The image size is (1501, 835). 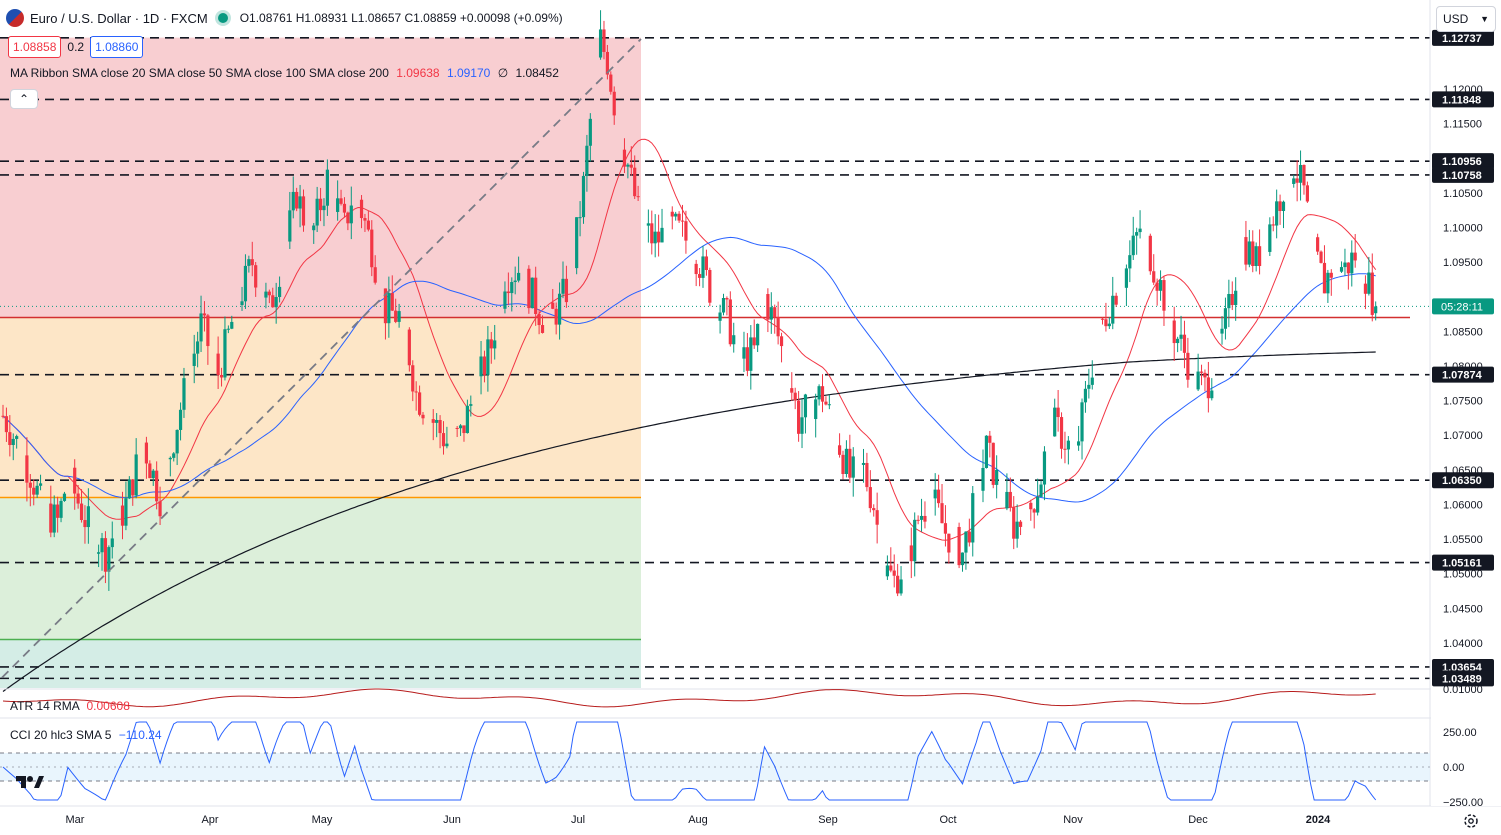 I want to click on cci-legend: CCI 20 hlc3 SMA 5 −110.24, so click(x=86, y=735).